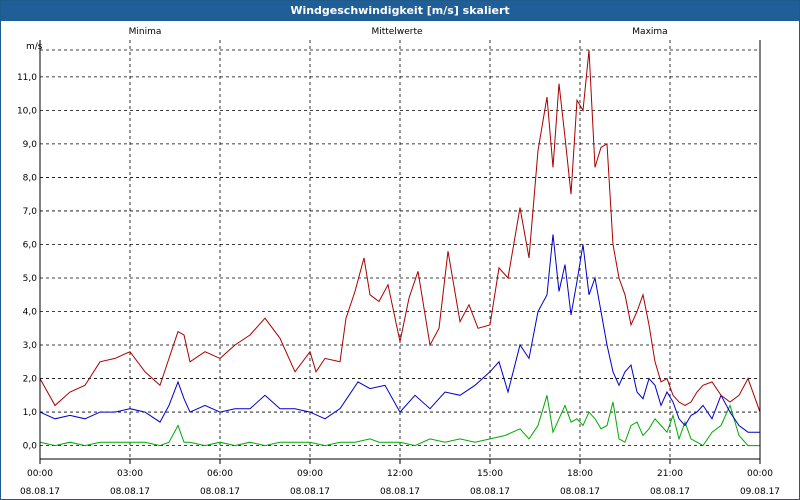 This screenshot has height=500, width=800. I want to click on window-title: Windgeschwindigkeit [m/s] skaliert, so click(400, 11).